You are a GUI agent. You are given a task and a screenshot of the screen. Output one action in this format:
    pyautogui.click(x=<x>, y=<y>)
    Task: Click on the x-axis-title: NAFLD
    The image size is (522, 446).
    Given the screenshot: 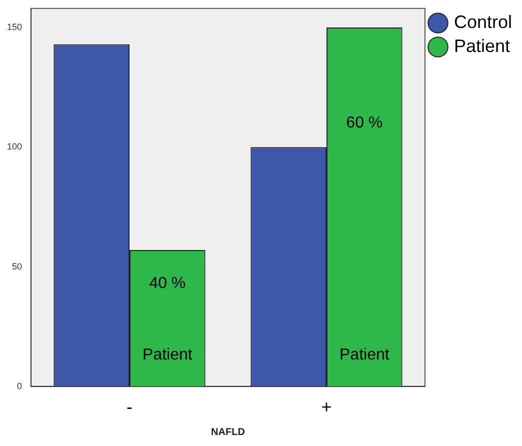 What is the action you would take?
    pyautogui.click(x=228, y=432)
    